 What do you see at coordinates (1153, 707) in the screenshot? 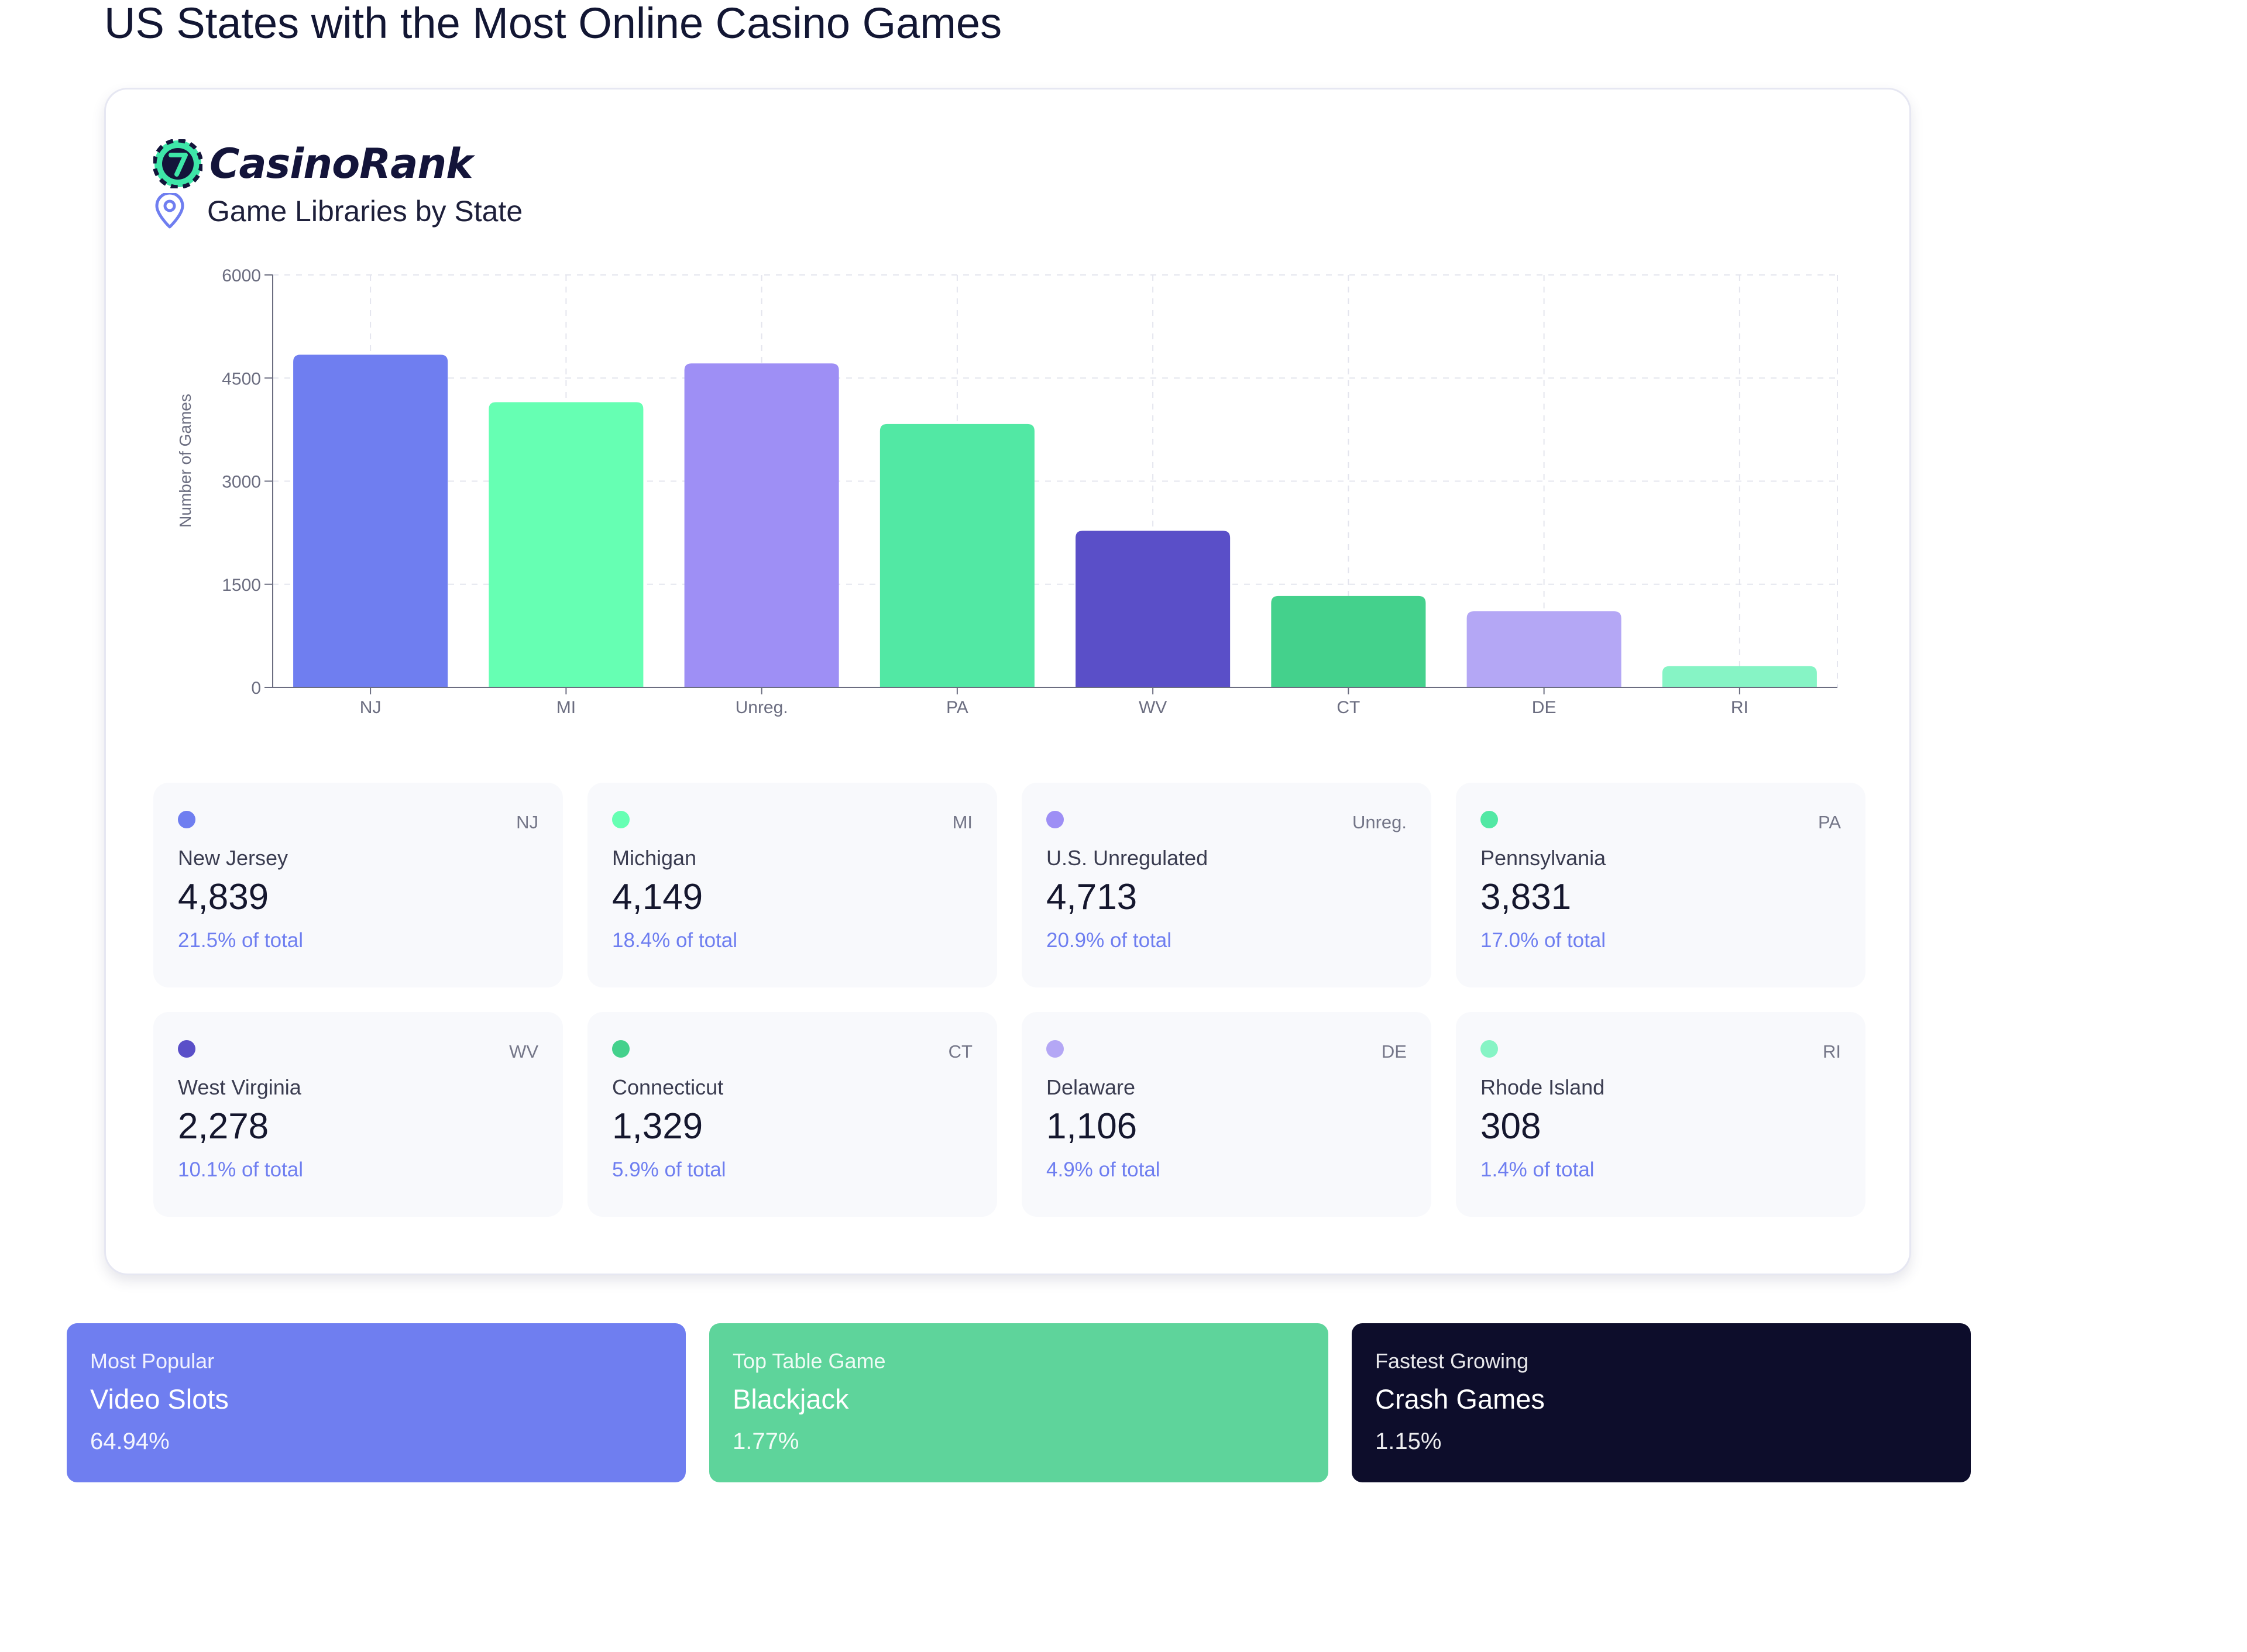
I see `x-tick-label: WV` at bounding box center [1153, 707].